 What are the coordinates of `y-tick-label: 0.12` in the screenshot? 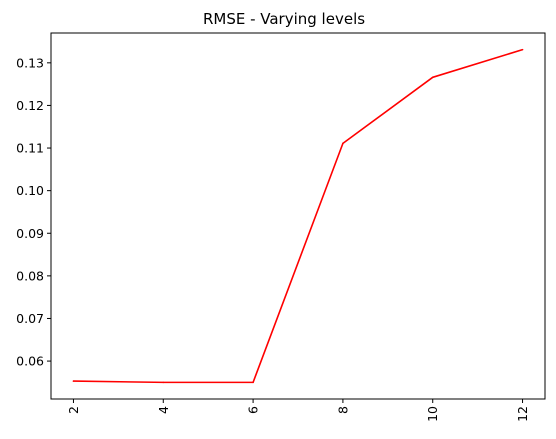 It's located at (30, 105).